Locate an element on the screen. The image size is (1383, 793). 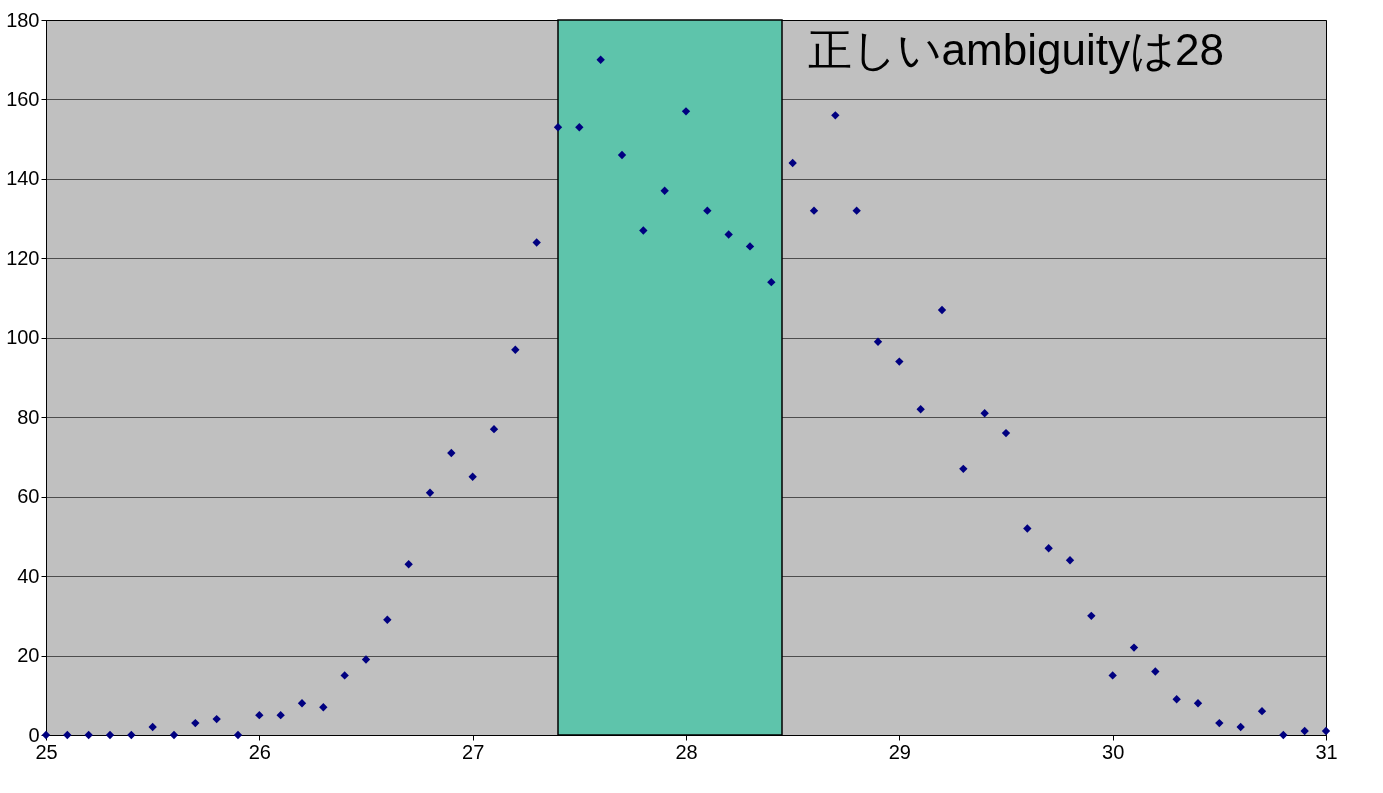
x-tick-label: 30 is located at coordinates (1113, 751).